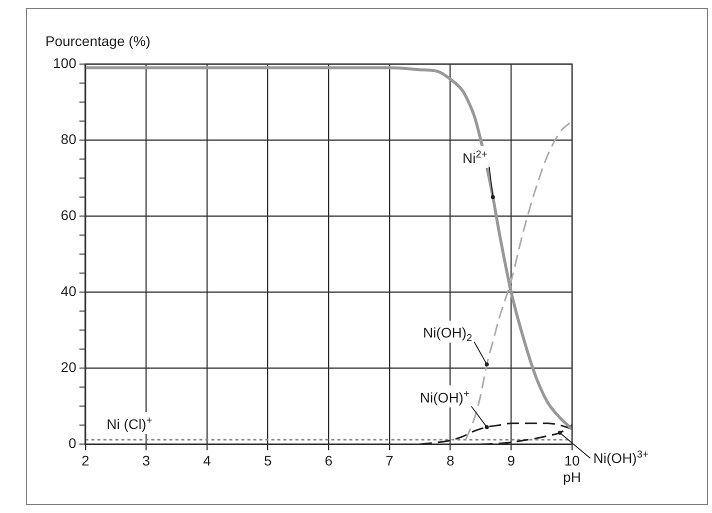 The image size is (712, 513). I want to click on y-tick-label: 40, so click(68, 290).